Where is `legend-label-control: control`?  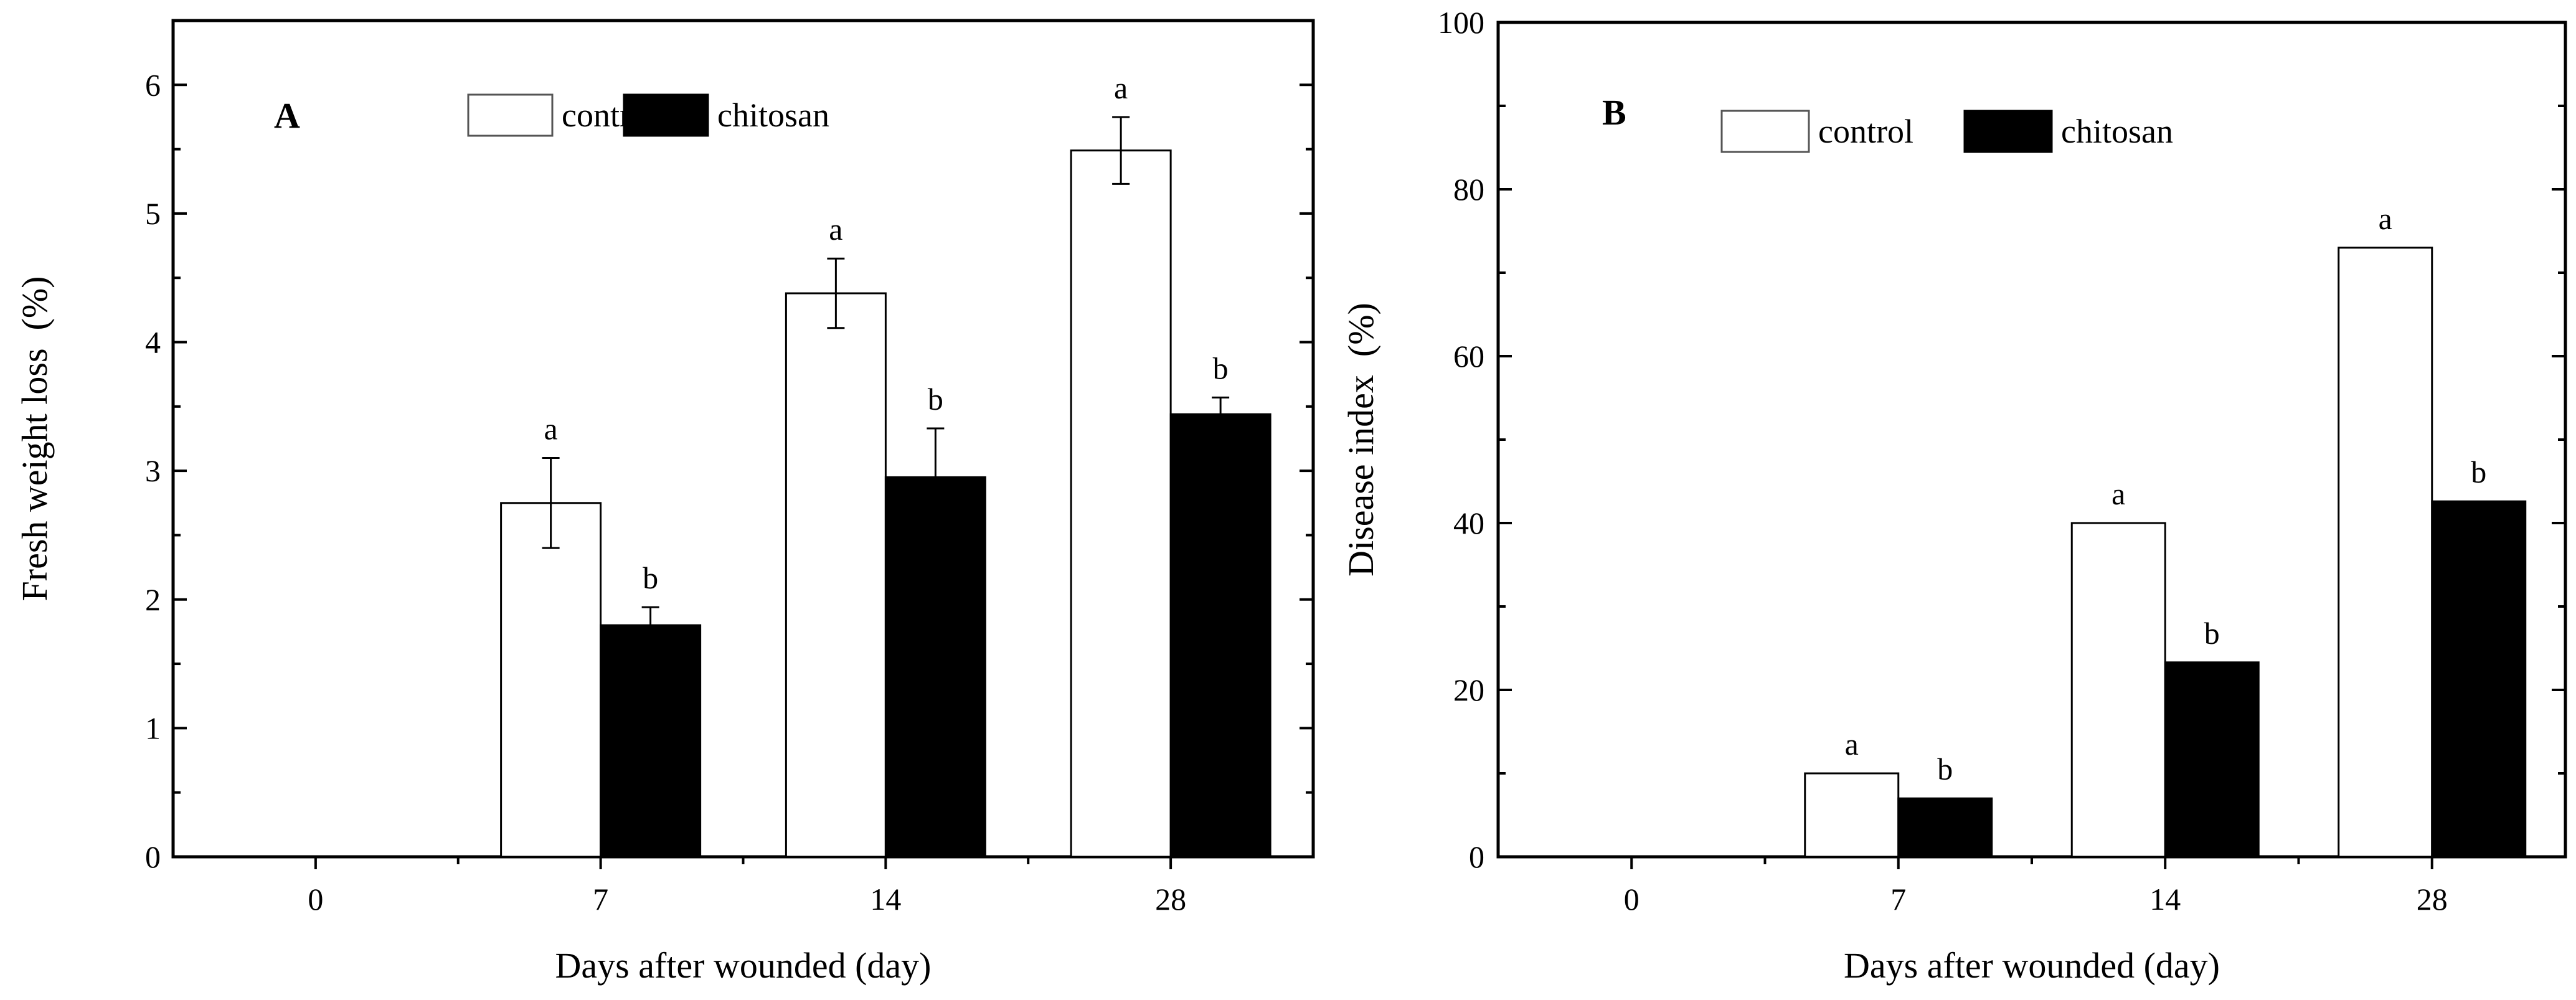 legend-label-control: control is located at coordinates (1865, 132).